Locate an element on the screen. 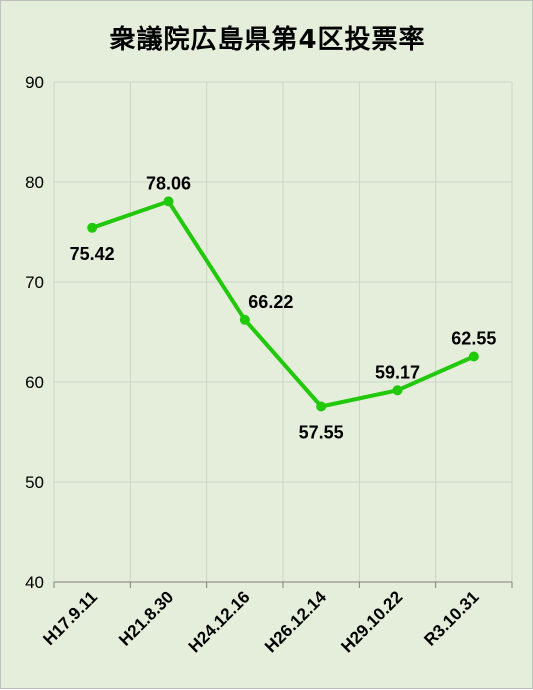 This screenshot has height=690, width=533. x-tick-label: H29.10.22 is located at coordinates (371, 621).